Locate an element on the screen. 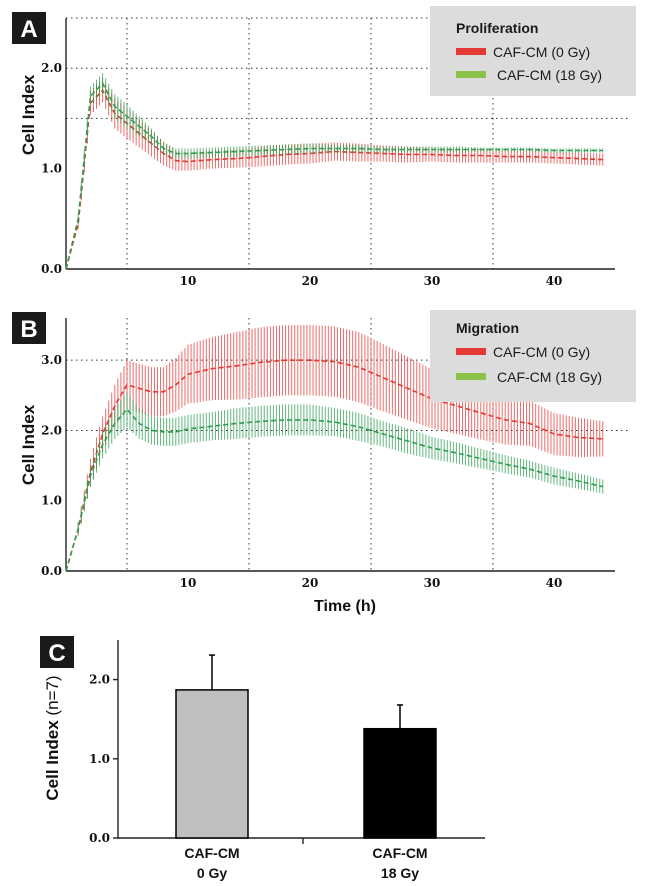 Image resolution: width=650 pixels, height=886 pixels. panel-b-badge-label: B is located at coordinates (28, 329).